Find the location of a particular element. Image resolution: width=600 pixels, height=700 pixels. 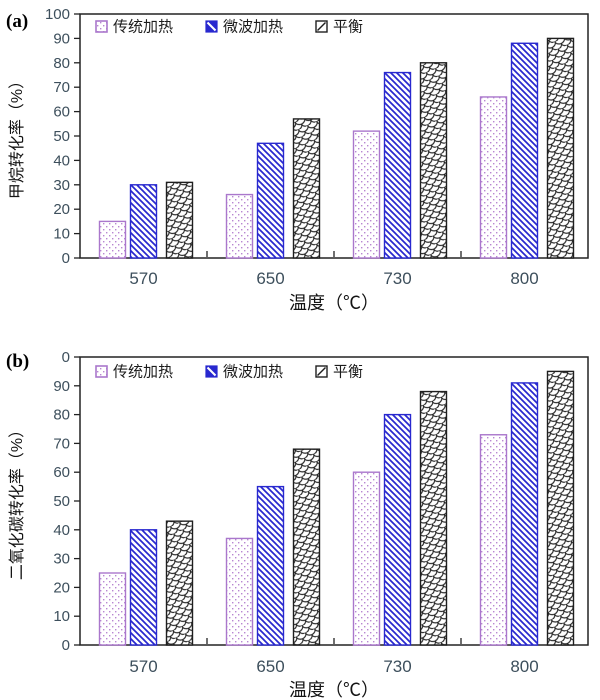

axis-title-y: 甲烷转化率（%） is located at coordinates (17, 136).